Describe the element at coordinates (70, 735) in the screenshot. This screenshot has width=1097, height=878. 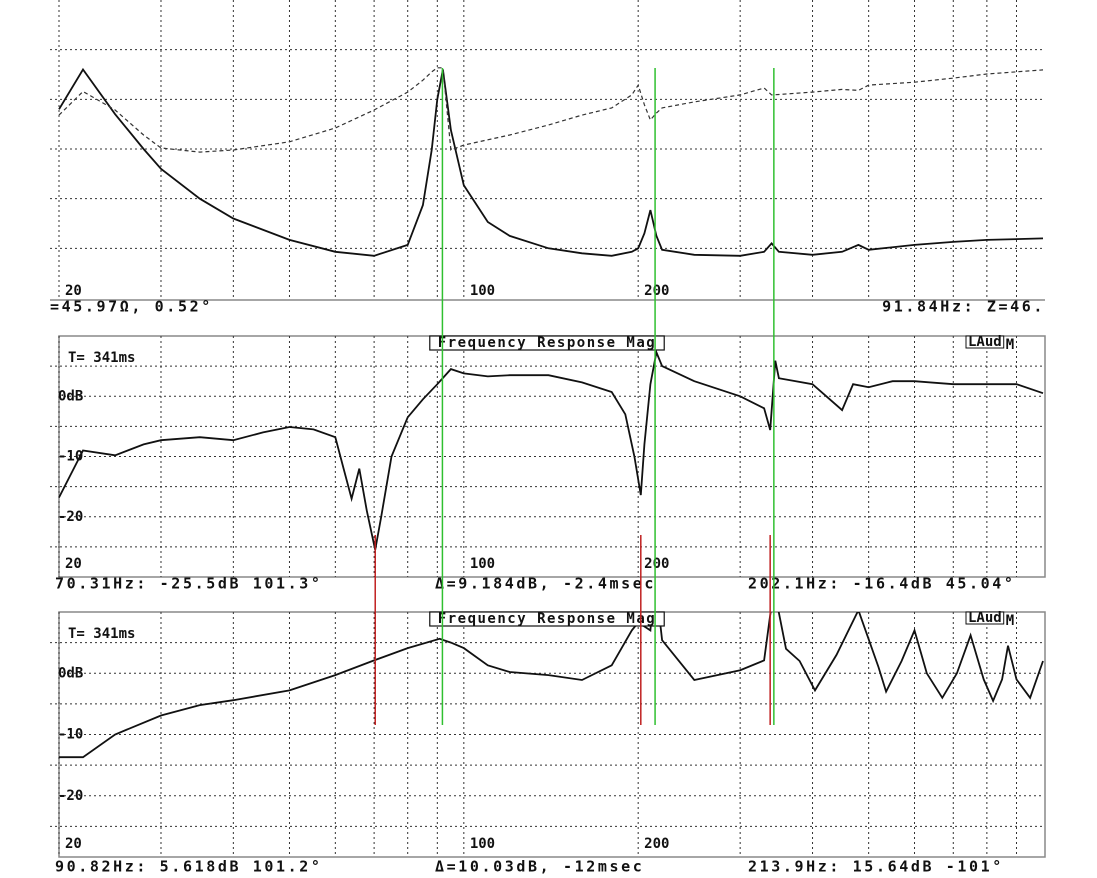
I see `y-tick-label: -10` at that location.